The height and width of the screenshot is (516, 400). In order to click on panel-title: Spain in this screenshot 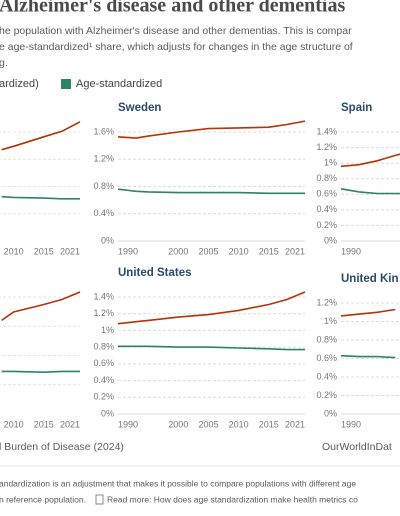, I will do `click(356, 108)`.